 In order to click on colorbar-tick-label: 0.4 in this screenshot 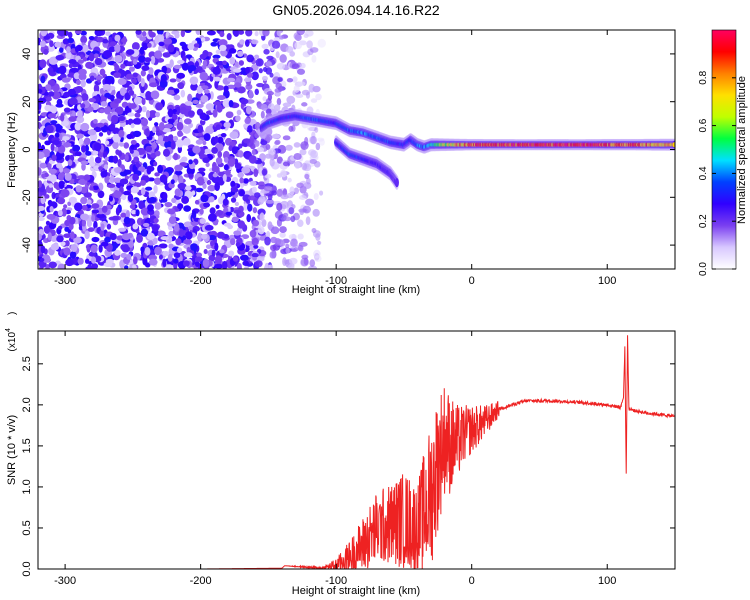, I will do `click(703, 173)`.